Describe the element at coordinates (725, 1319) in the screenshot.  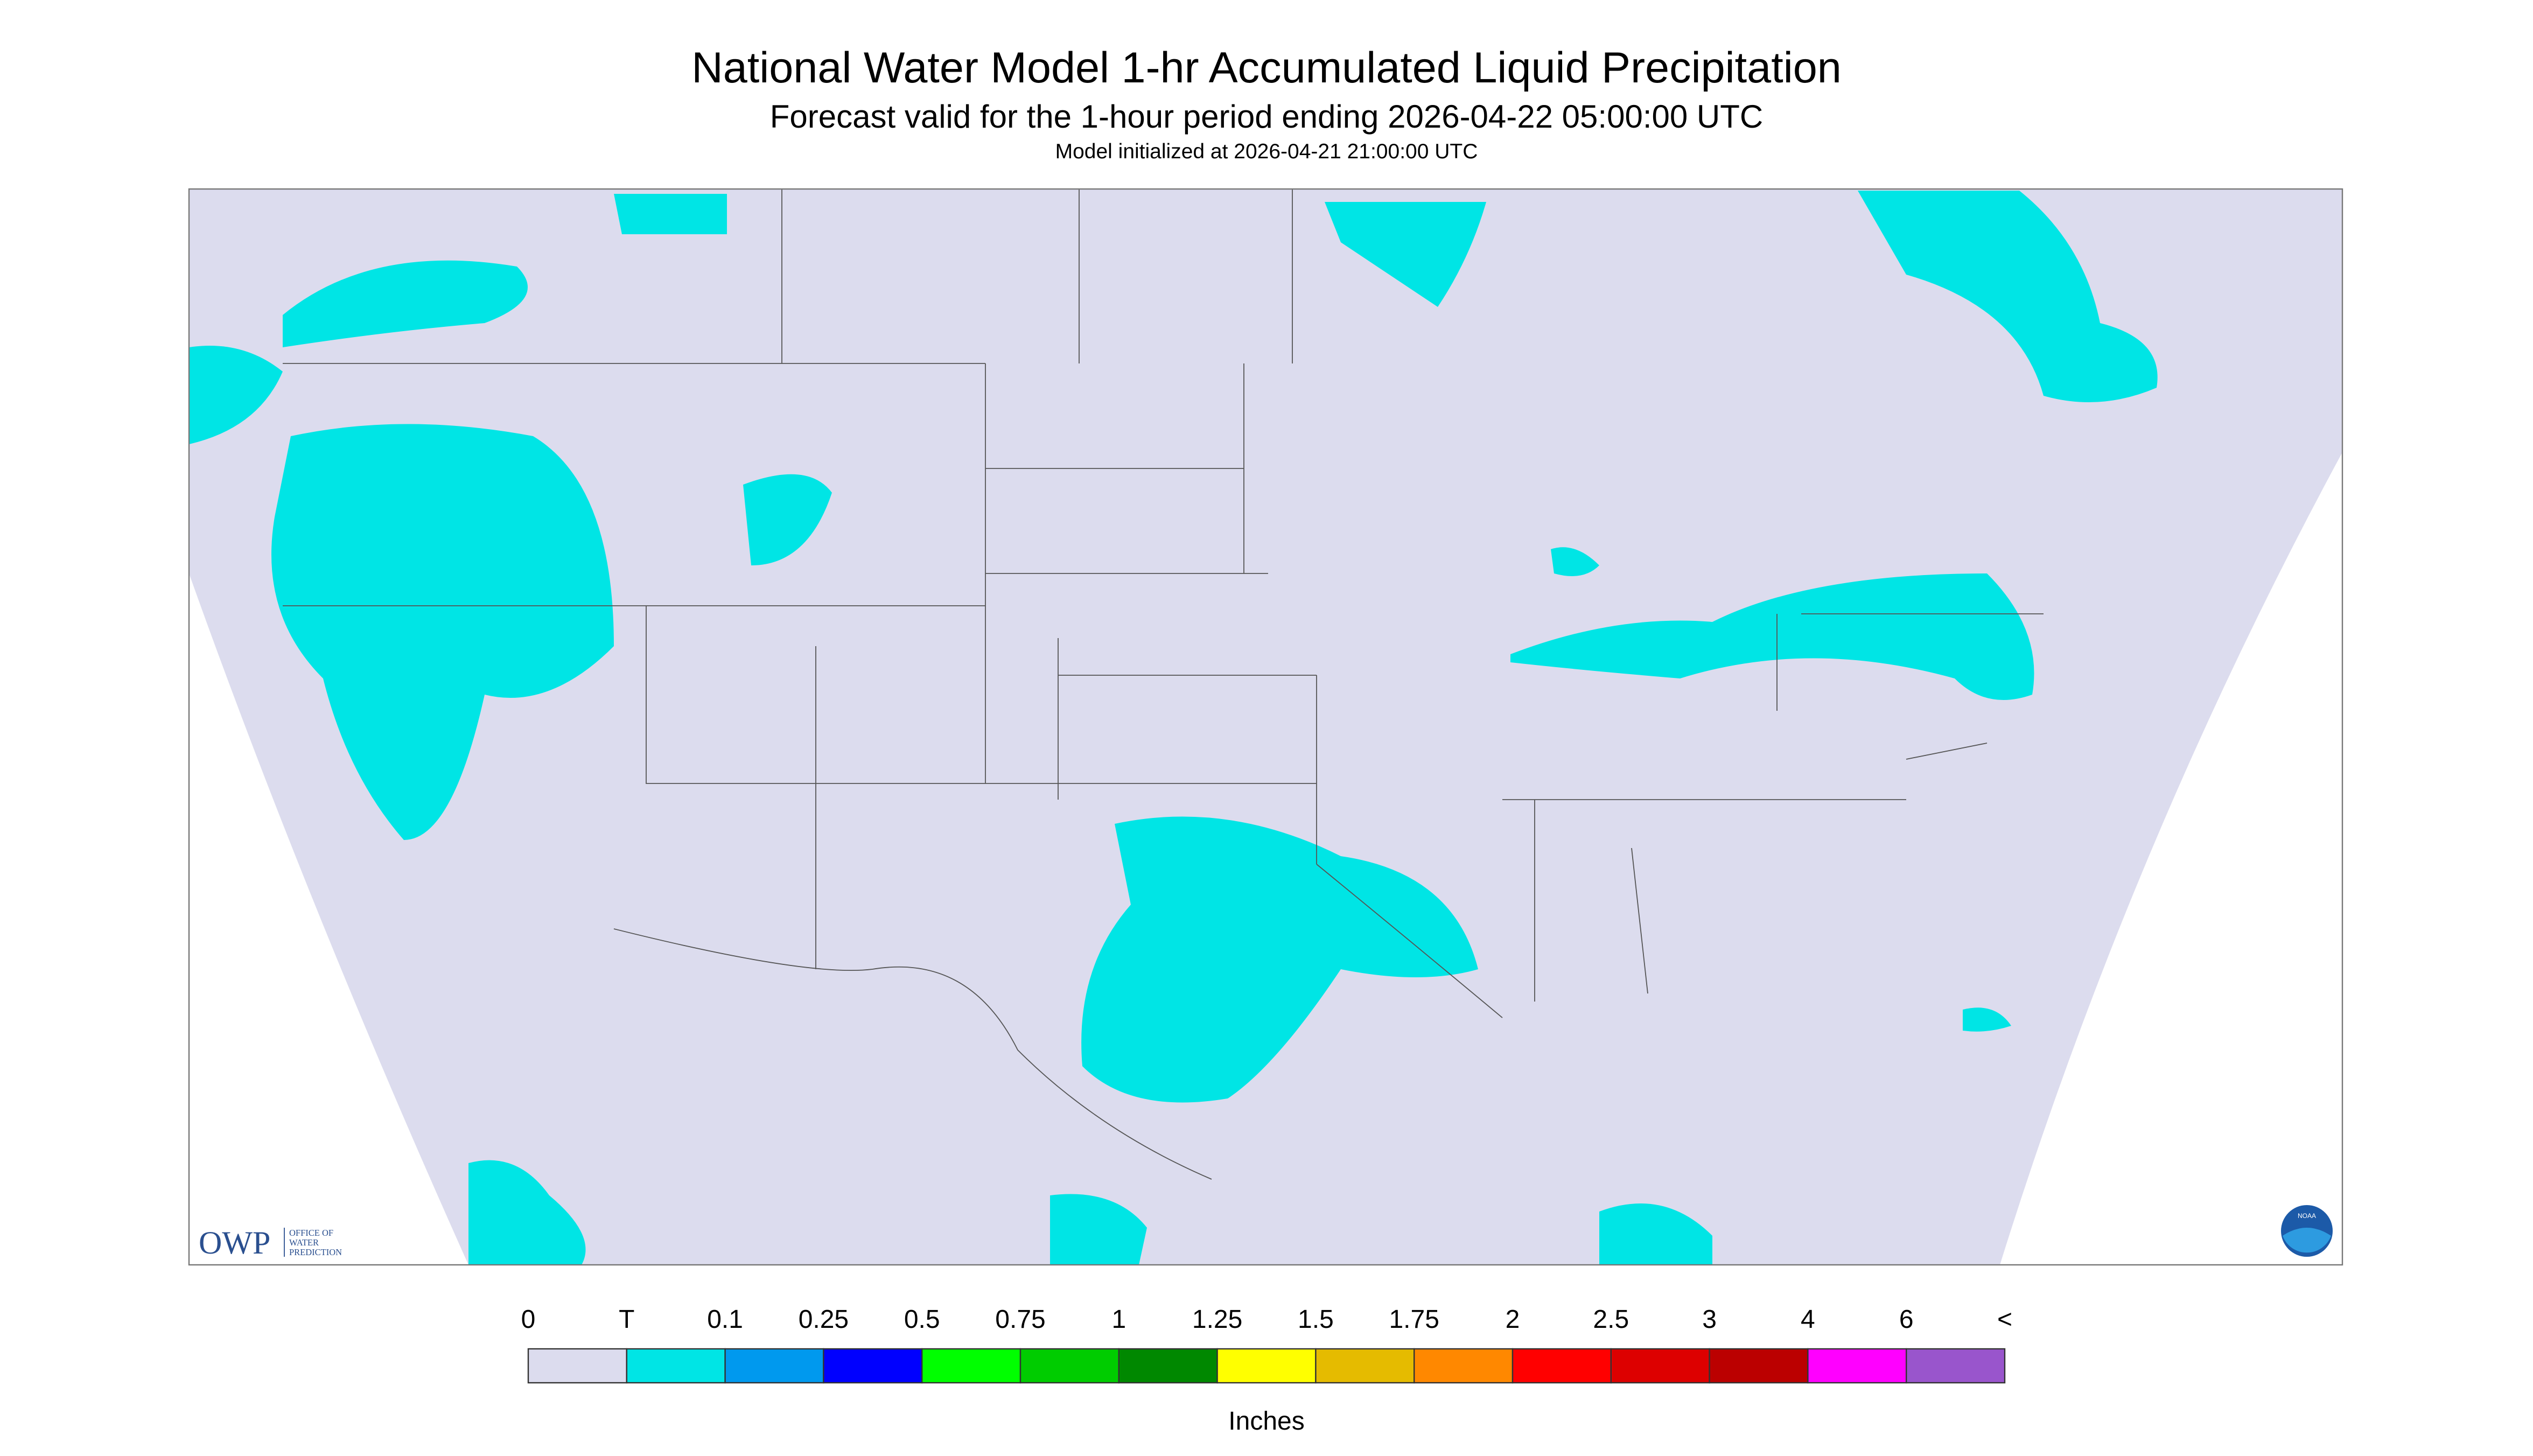
I see `legend-label: 0.1` at that location.